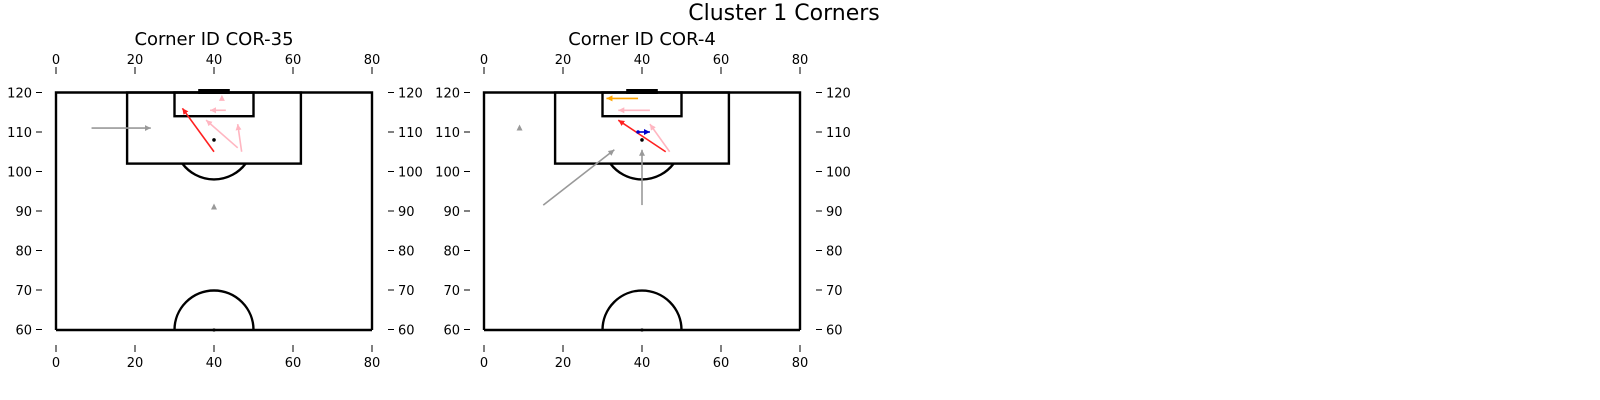 The image size is (1600, 400). What do you see at coordinates (213, 39) in the screenshot?
I see `panel-title: Corner ID COR-35` at bounding box center [213, 39].